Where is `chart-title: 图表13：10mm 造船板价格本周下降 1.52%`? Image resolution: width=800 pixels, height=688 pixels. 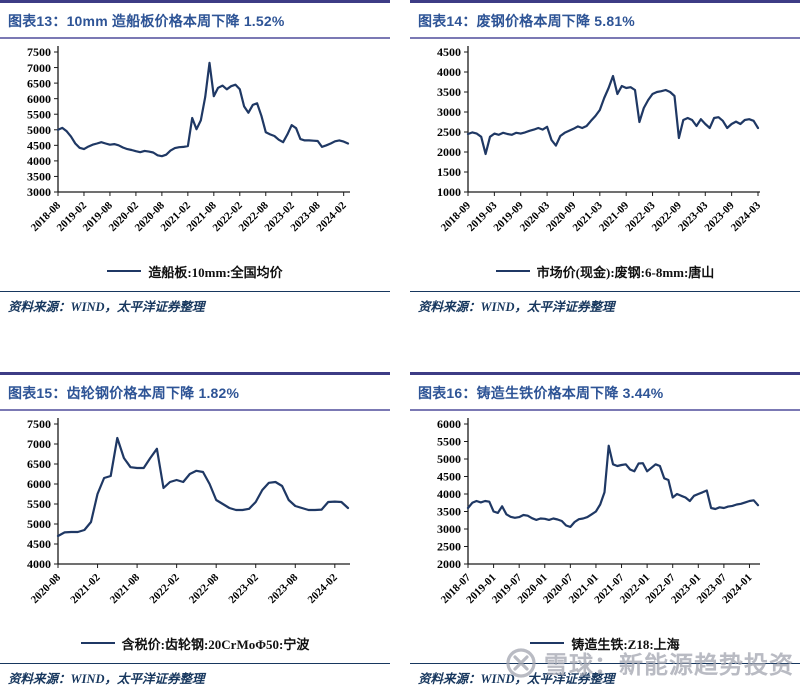
chart-title: 图表13：10mm 造船板价格本周下降 1.52% is located at coordinates (146, 21).